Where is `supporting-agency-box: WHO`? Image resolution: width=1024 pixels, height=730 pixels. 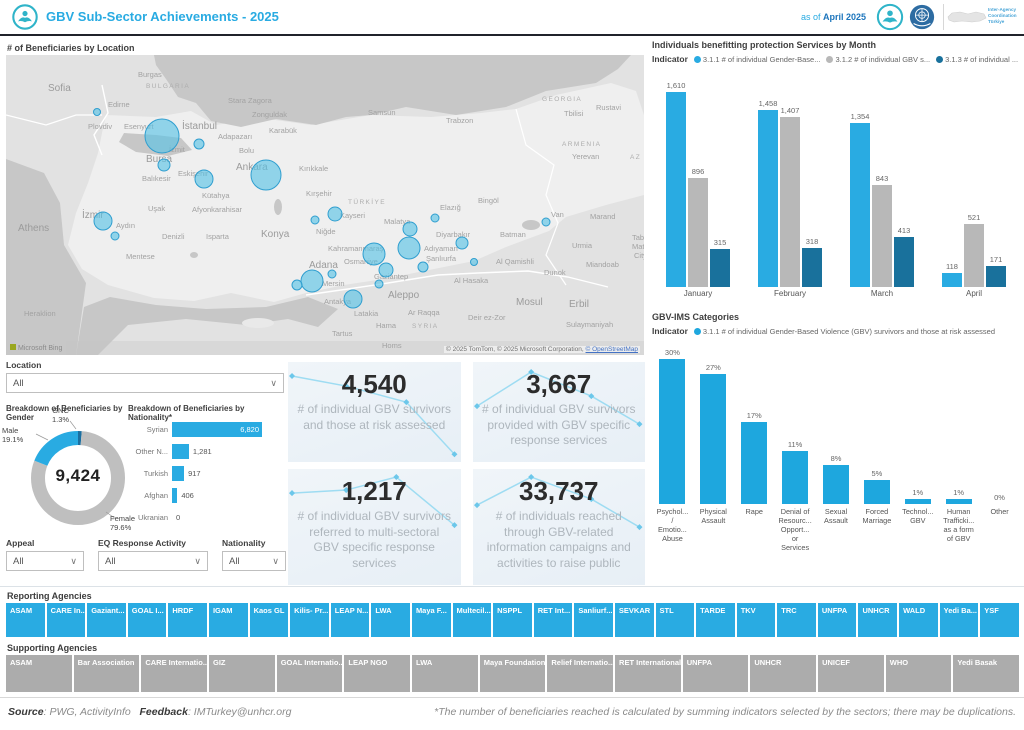 supporting-agency-box: WHO is located at coordinates (918, 673).